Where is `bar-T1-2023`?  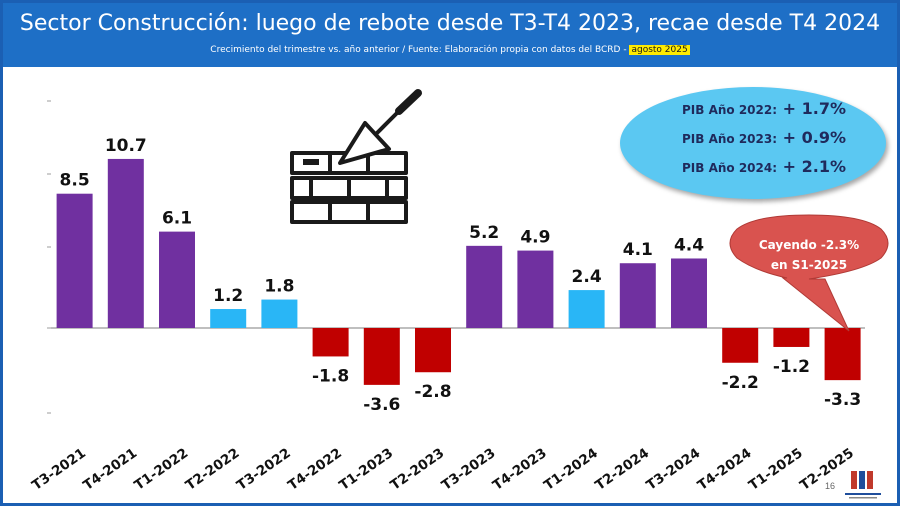 bar-T1-2023 is located at coordinates (381, 356).